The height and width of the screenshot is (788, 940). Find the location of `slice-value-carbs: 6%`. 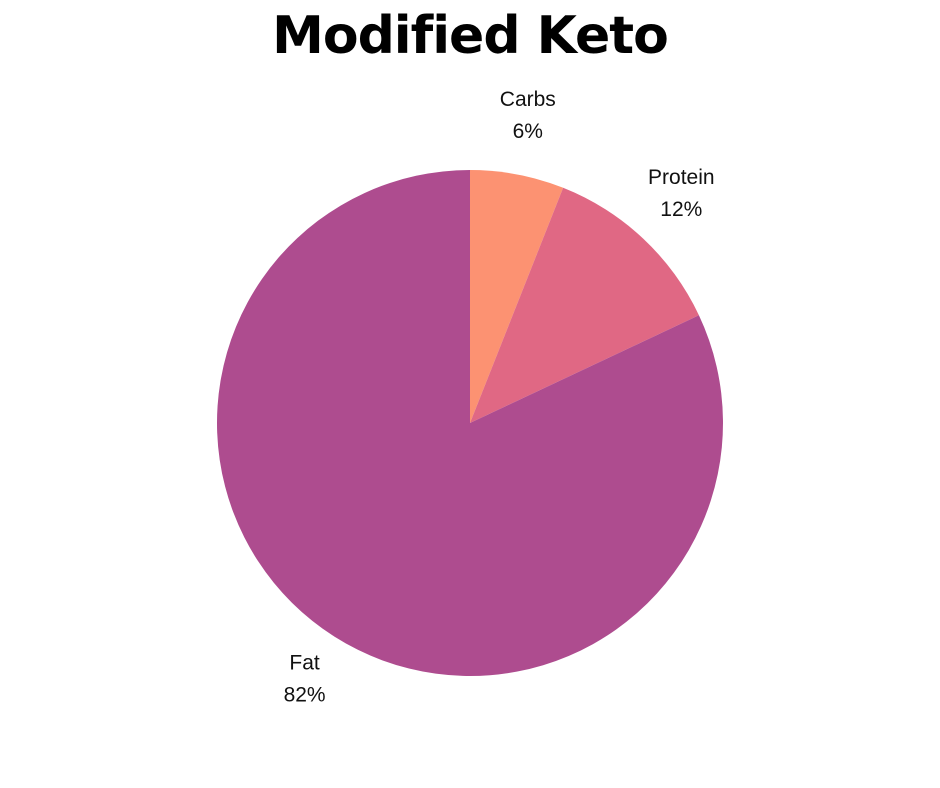

slice-value-carbs: 6% is located at coordinates (528, 131).